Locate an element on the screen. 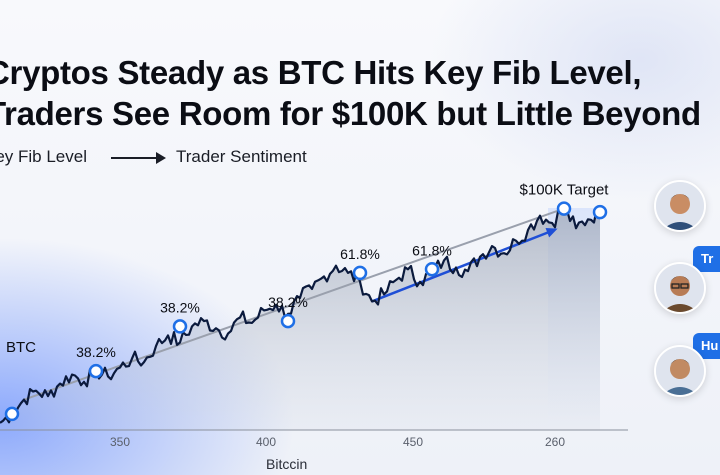  arrow-head-icon is located at coordinates (161, 158).